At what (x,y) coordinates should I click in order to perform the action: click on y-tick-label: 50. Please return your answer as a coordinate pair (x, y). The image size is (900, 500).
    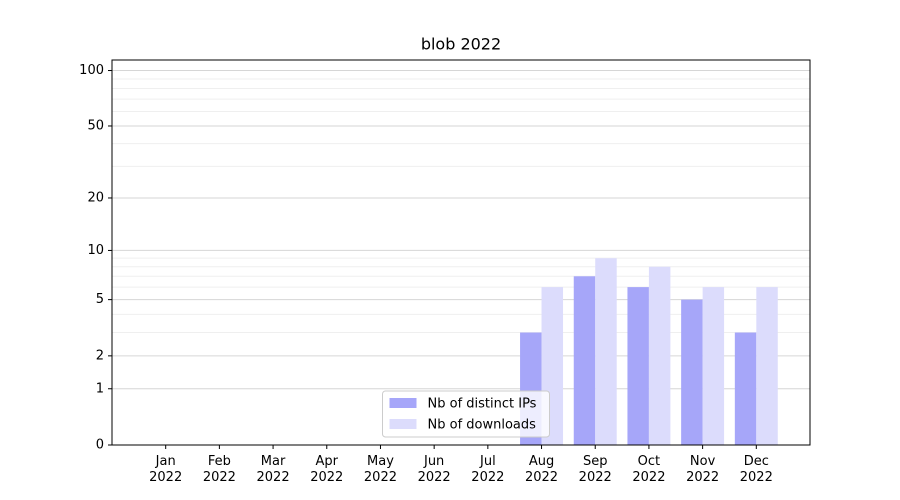
    Looking at the image, I should click on (95, 125).